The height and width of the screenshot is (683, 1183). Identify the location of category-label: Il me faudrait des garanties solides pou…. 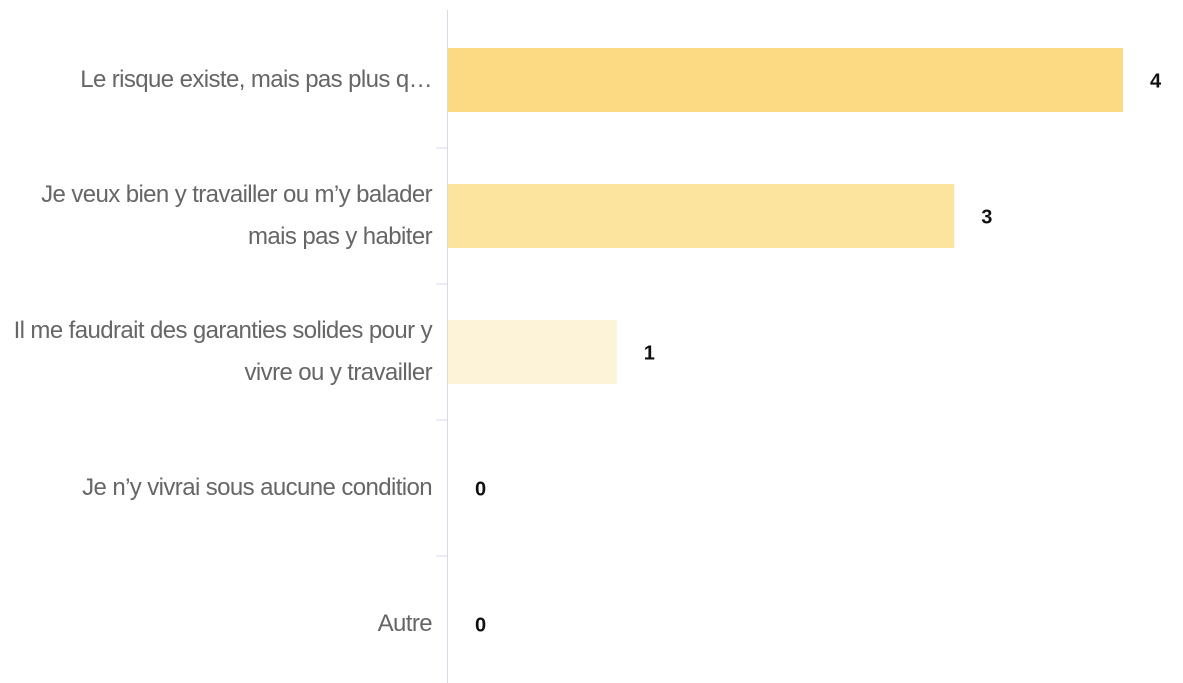
(223, 351).